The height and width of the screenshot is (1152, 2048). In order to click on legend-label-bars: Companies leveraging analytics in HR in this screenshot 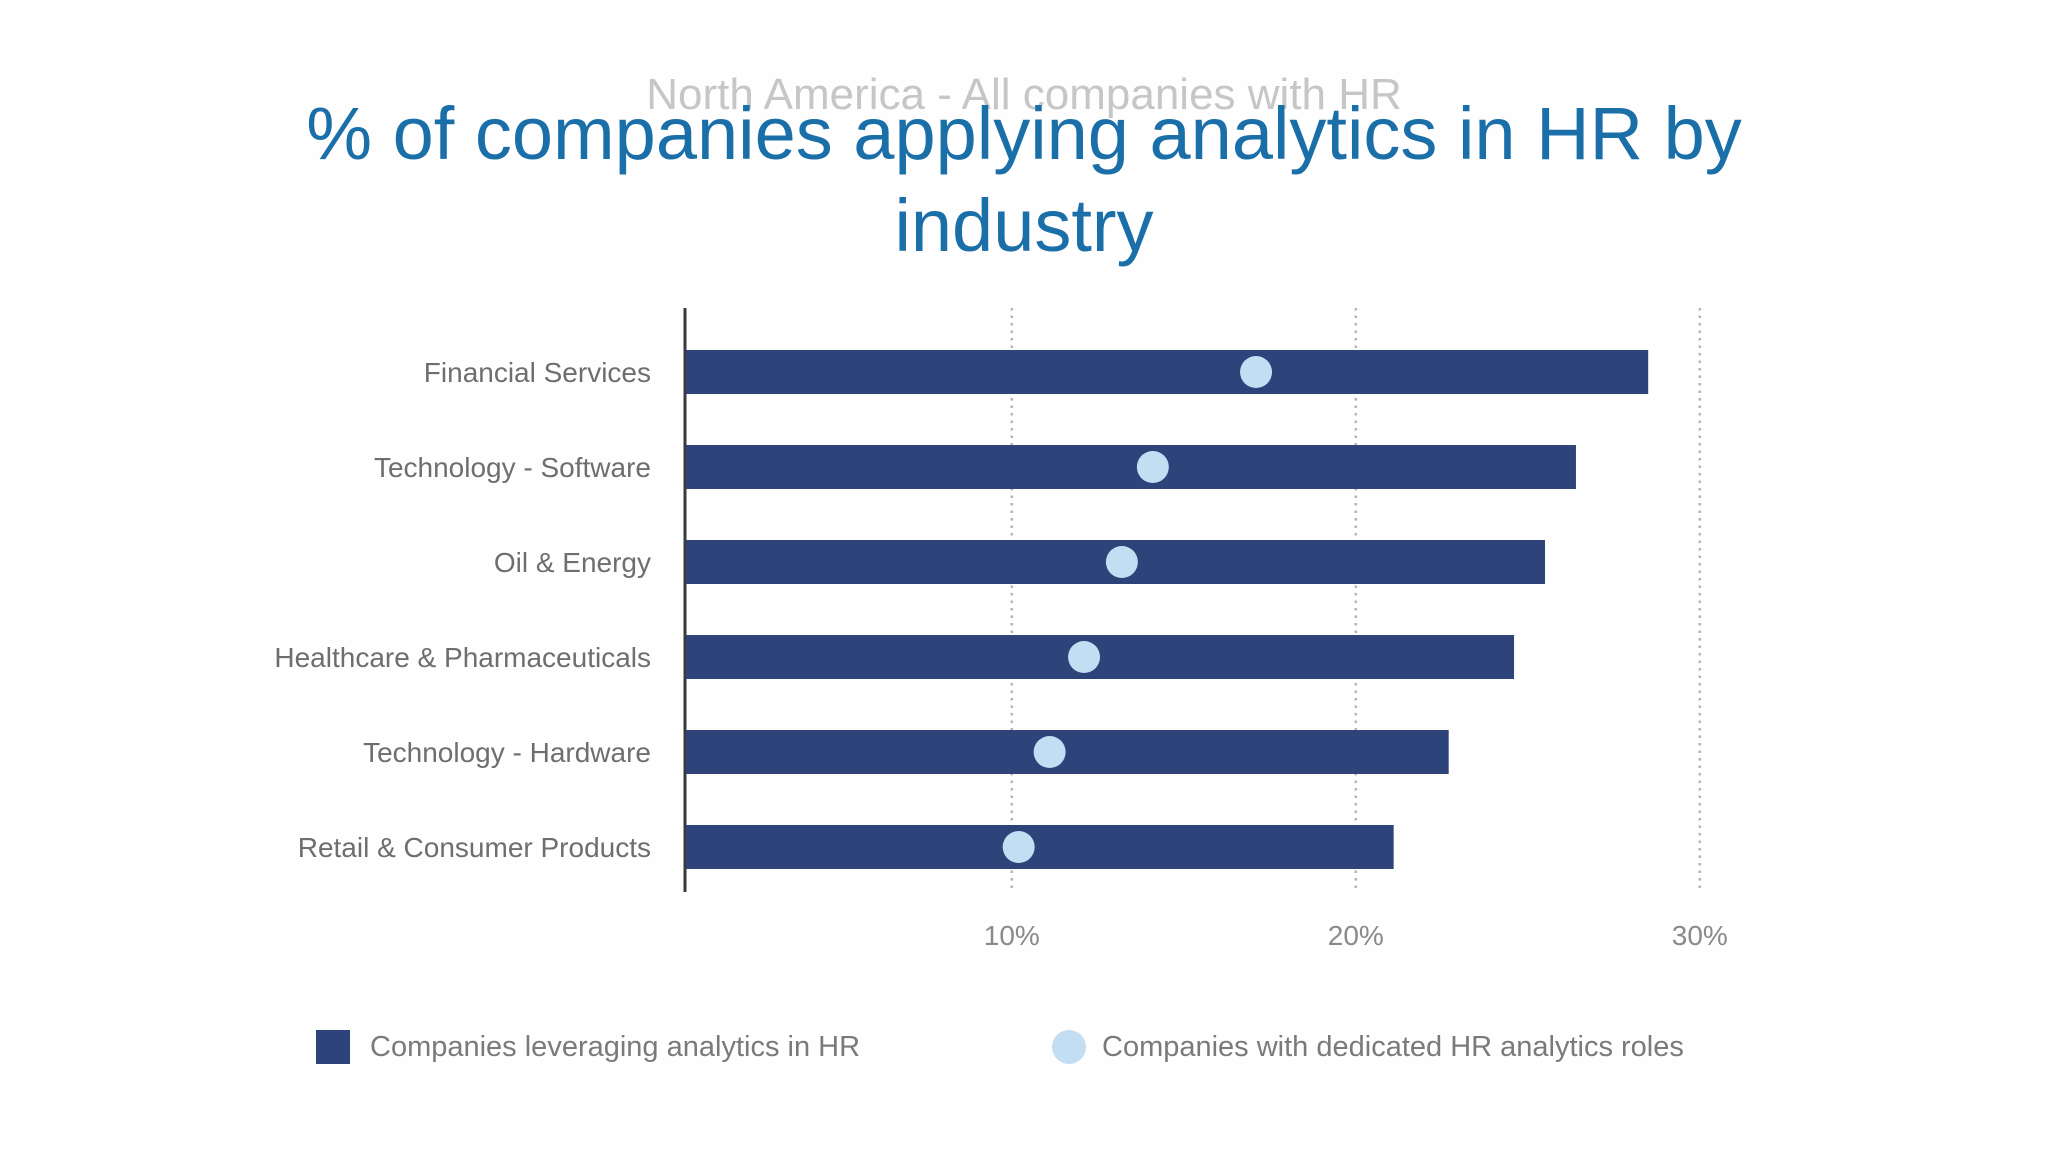, I will do `click(615, 1046)`.